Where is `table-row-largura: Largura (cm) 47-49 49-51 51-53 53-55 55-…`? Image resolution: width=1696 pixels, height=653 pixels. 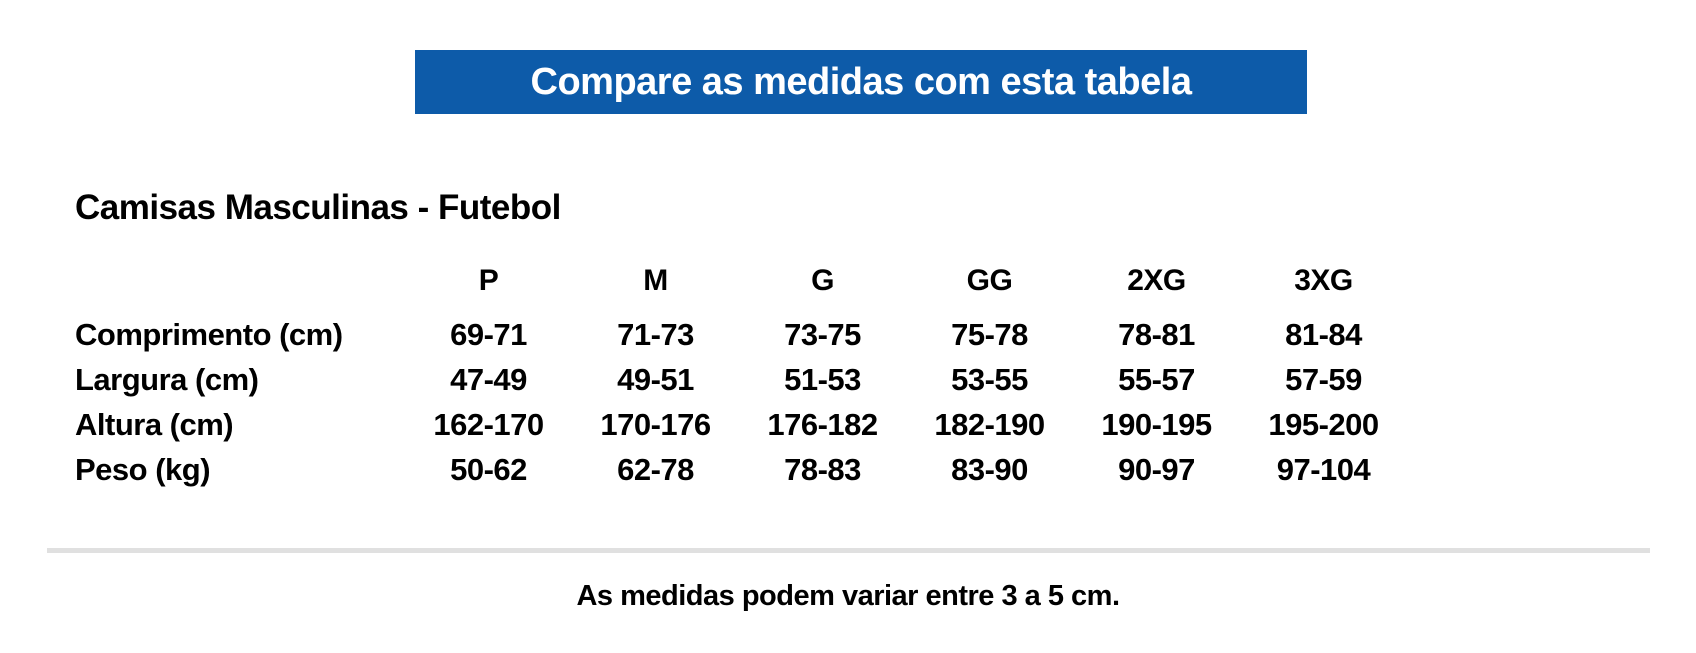
table-row-largura: Largura (cm) 47-49 49-51 51-53 53-55 55-… is located at coordinates (741, 379).